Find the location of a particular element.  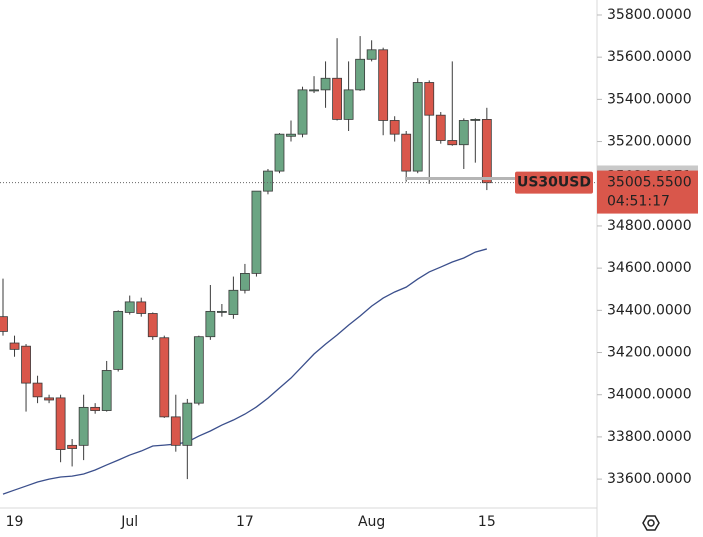

symbol-tag is located at coordinates (554, 182).